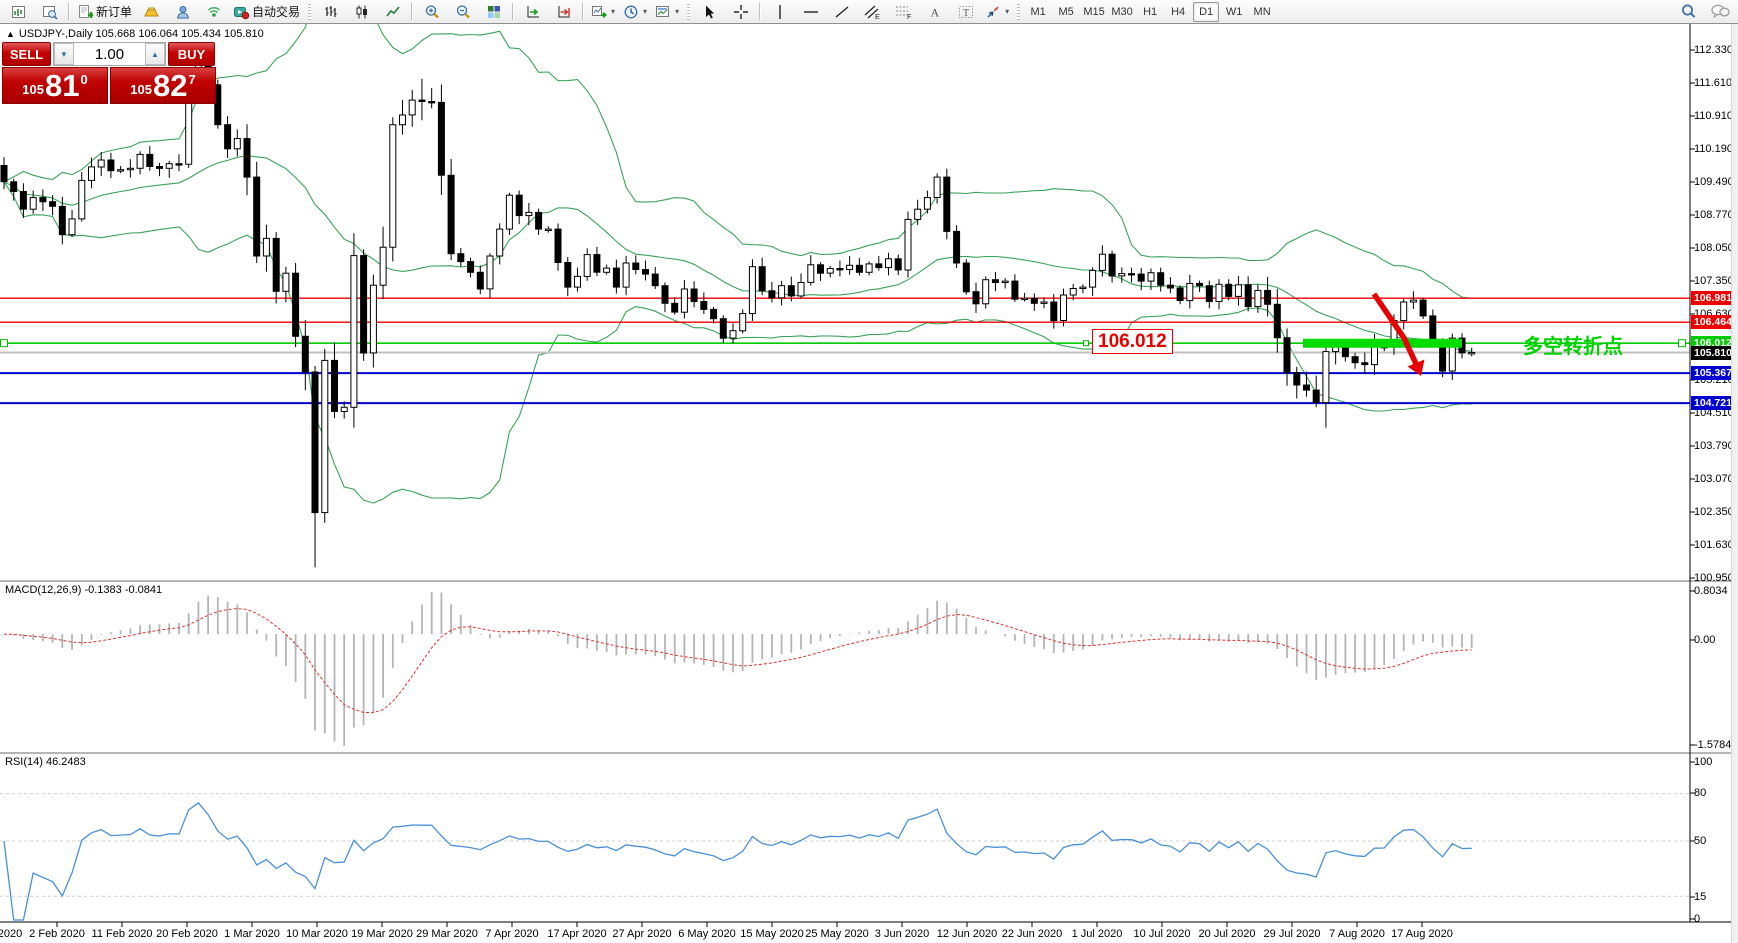 This screenshot has height=943, width=1738. I want to click on sell-price-base: 105, so click(33, 89).